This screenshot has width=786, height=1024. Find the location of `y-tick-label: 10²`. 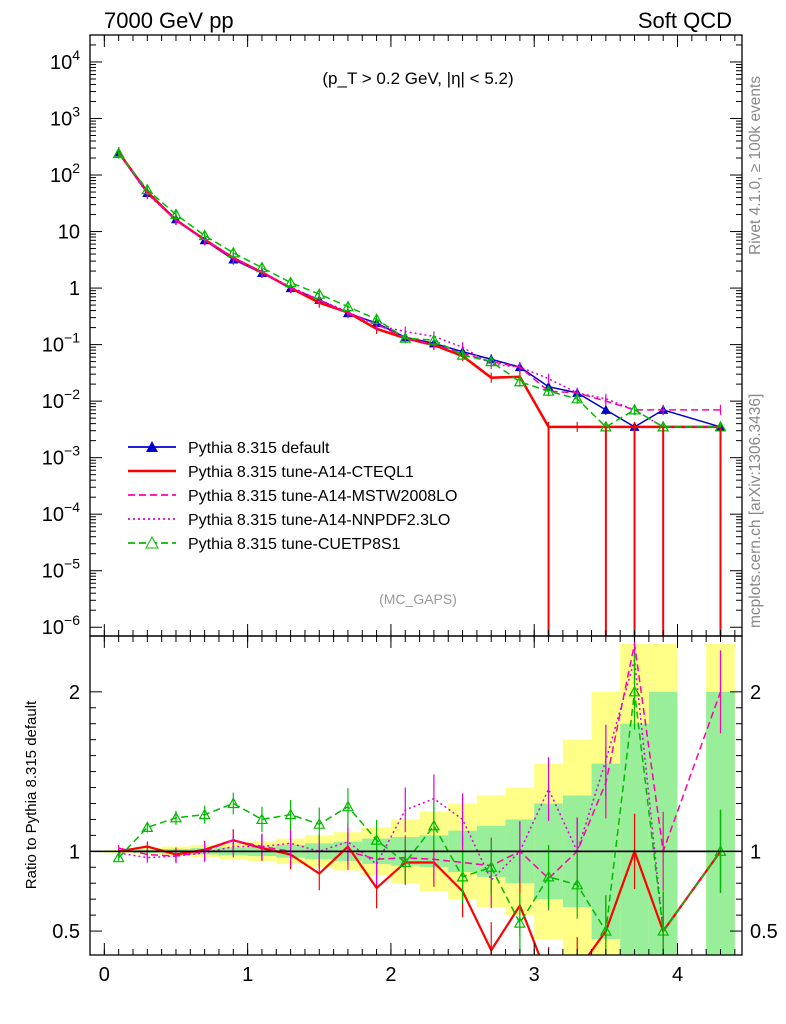

y-tick-label: 10² is located at coordinates (65, 173).